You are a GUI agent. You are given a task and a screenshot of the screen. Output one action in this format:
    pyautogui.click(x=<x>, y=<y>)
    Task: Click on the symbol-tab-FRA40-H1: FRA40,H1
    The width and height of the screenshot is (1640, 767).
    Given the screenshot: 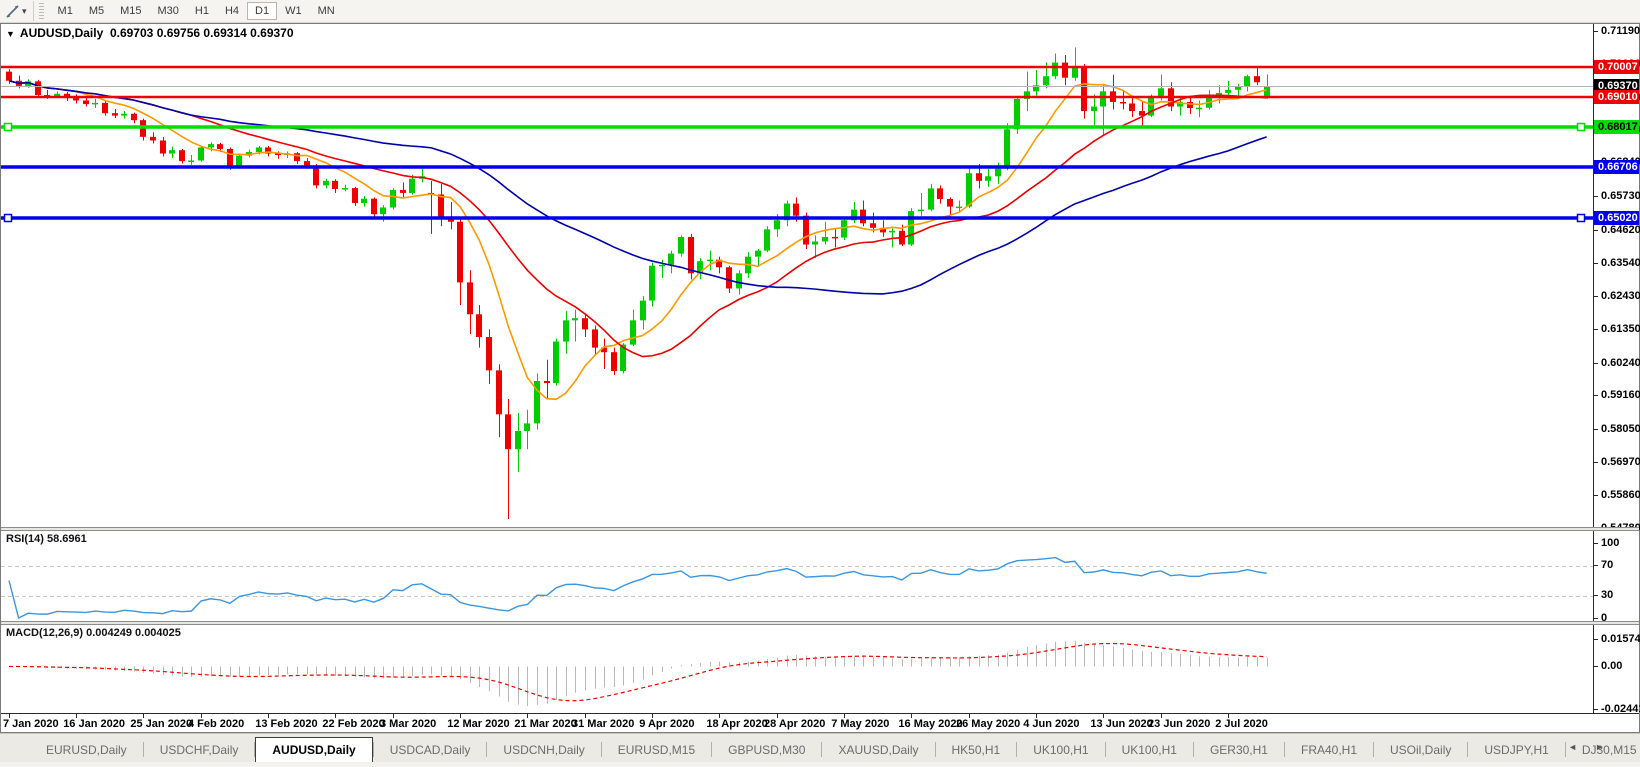 What is the action you would take?
    pyautogui.click(x=1329, y=749)
    